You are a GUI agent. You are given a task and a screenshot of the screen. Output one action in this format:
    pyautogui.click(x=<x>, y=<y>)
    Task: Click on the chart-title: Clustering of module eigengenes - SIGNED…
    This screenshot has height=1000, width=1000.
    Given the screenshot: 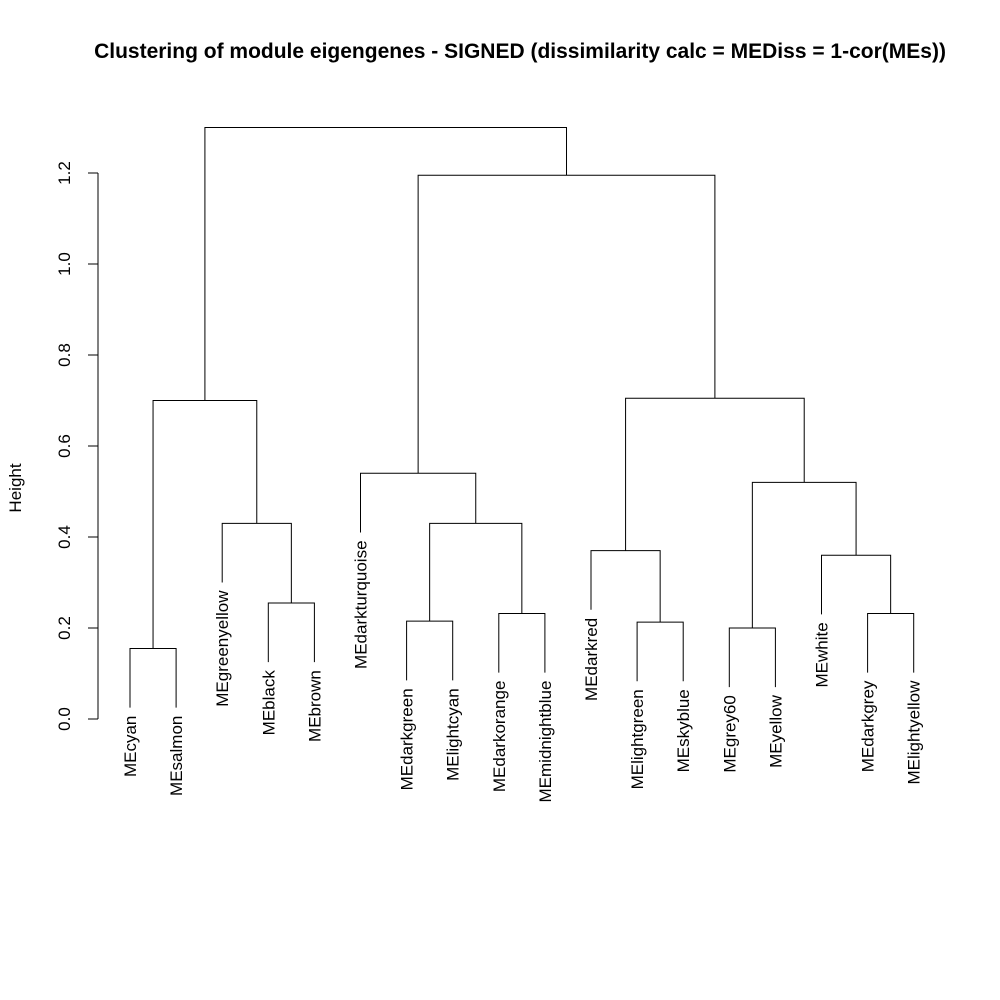 What is the action you would take?
    pyautogui.click(x=520, y=51)
    